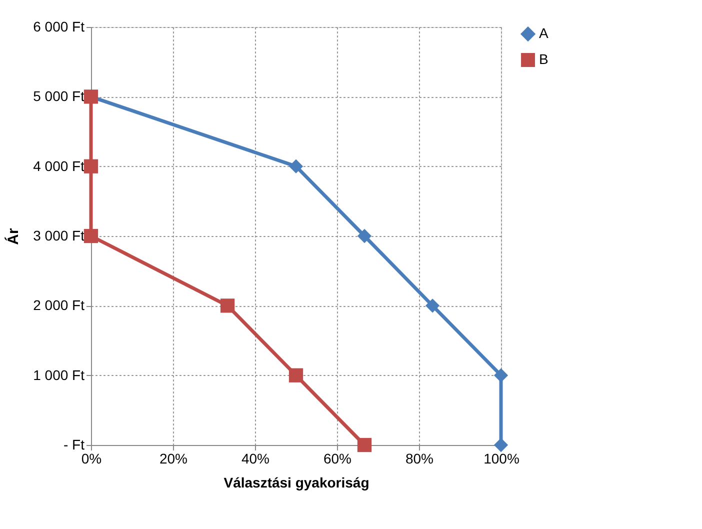  What do you see at coordinates (91, 458) in the screenshot?
I see `x-tick-label: 0%` at bounding box center [91, 458].